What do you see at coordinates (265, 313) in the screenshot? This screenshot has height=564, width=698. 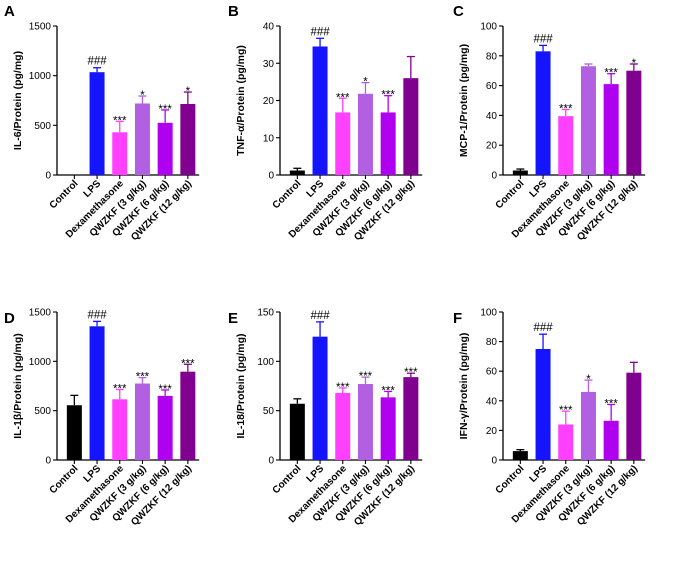 I see `y-tick-label: 150` at bounding box center [265, 313].